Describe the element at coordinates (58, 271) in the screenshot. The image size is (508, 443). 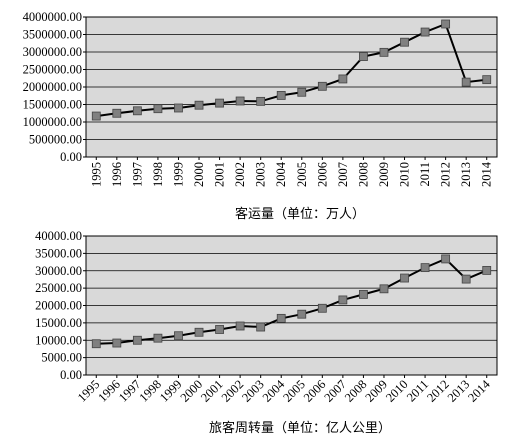
I see `chart-2-y-tick-label: 30000.00` at that location.